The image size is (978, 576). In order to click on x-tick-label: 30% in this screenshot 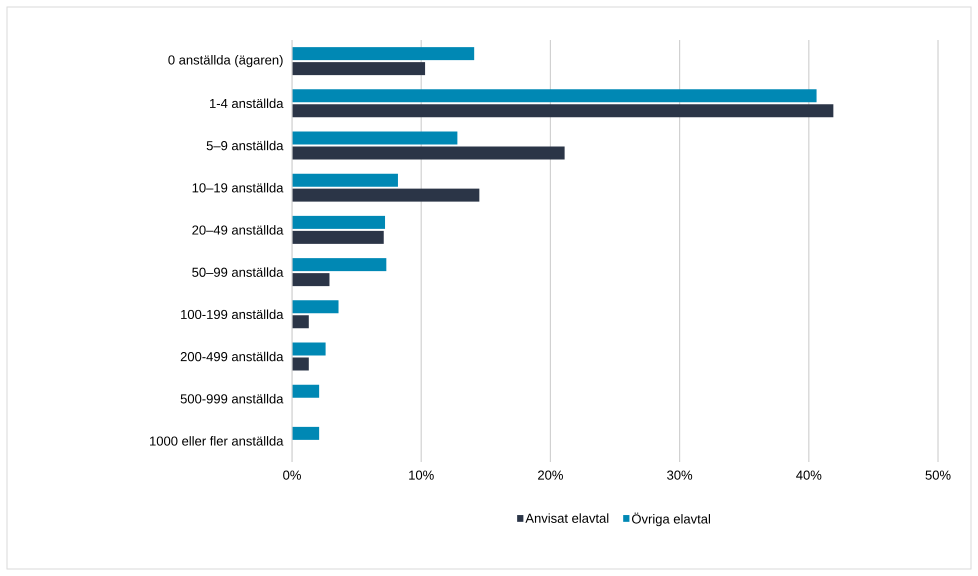, I will do `click(679, 475)`.